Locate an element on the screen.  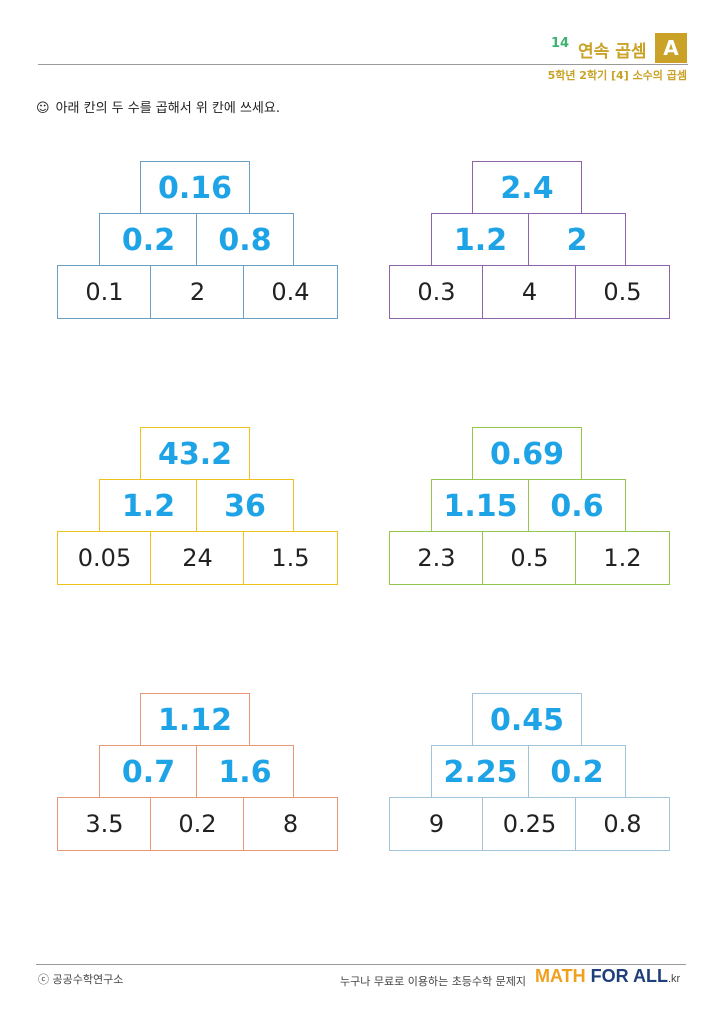
pyramid-middle-cell: 36 is located at coordinates (245, 506).